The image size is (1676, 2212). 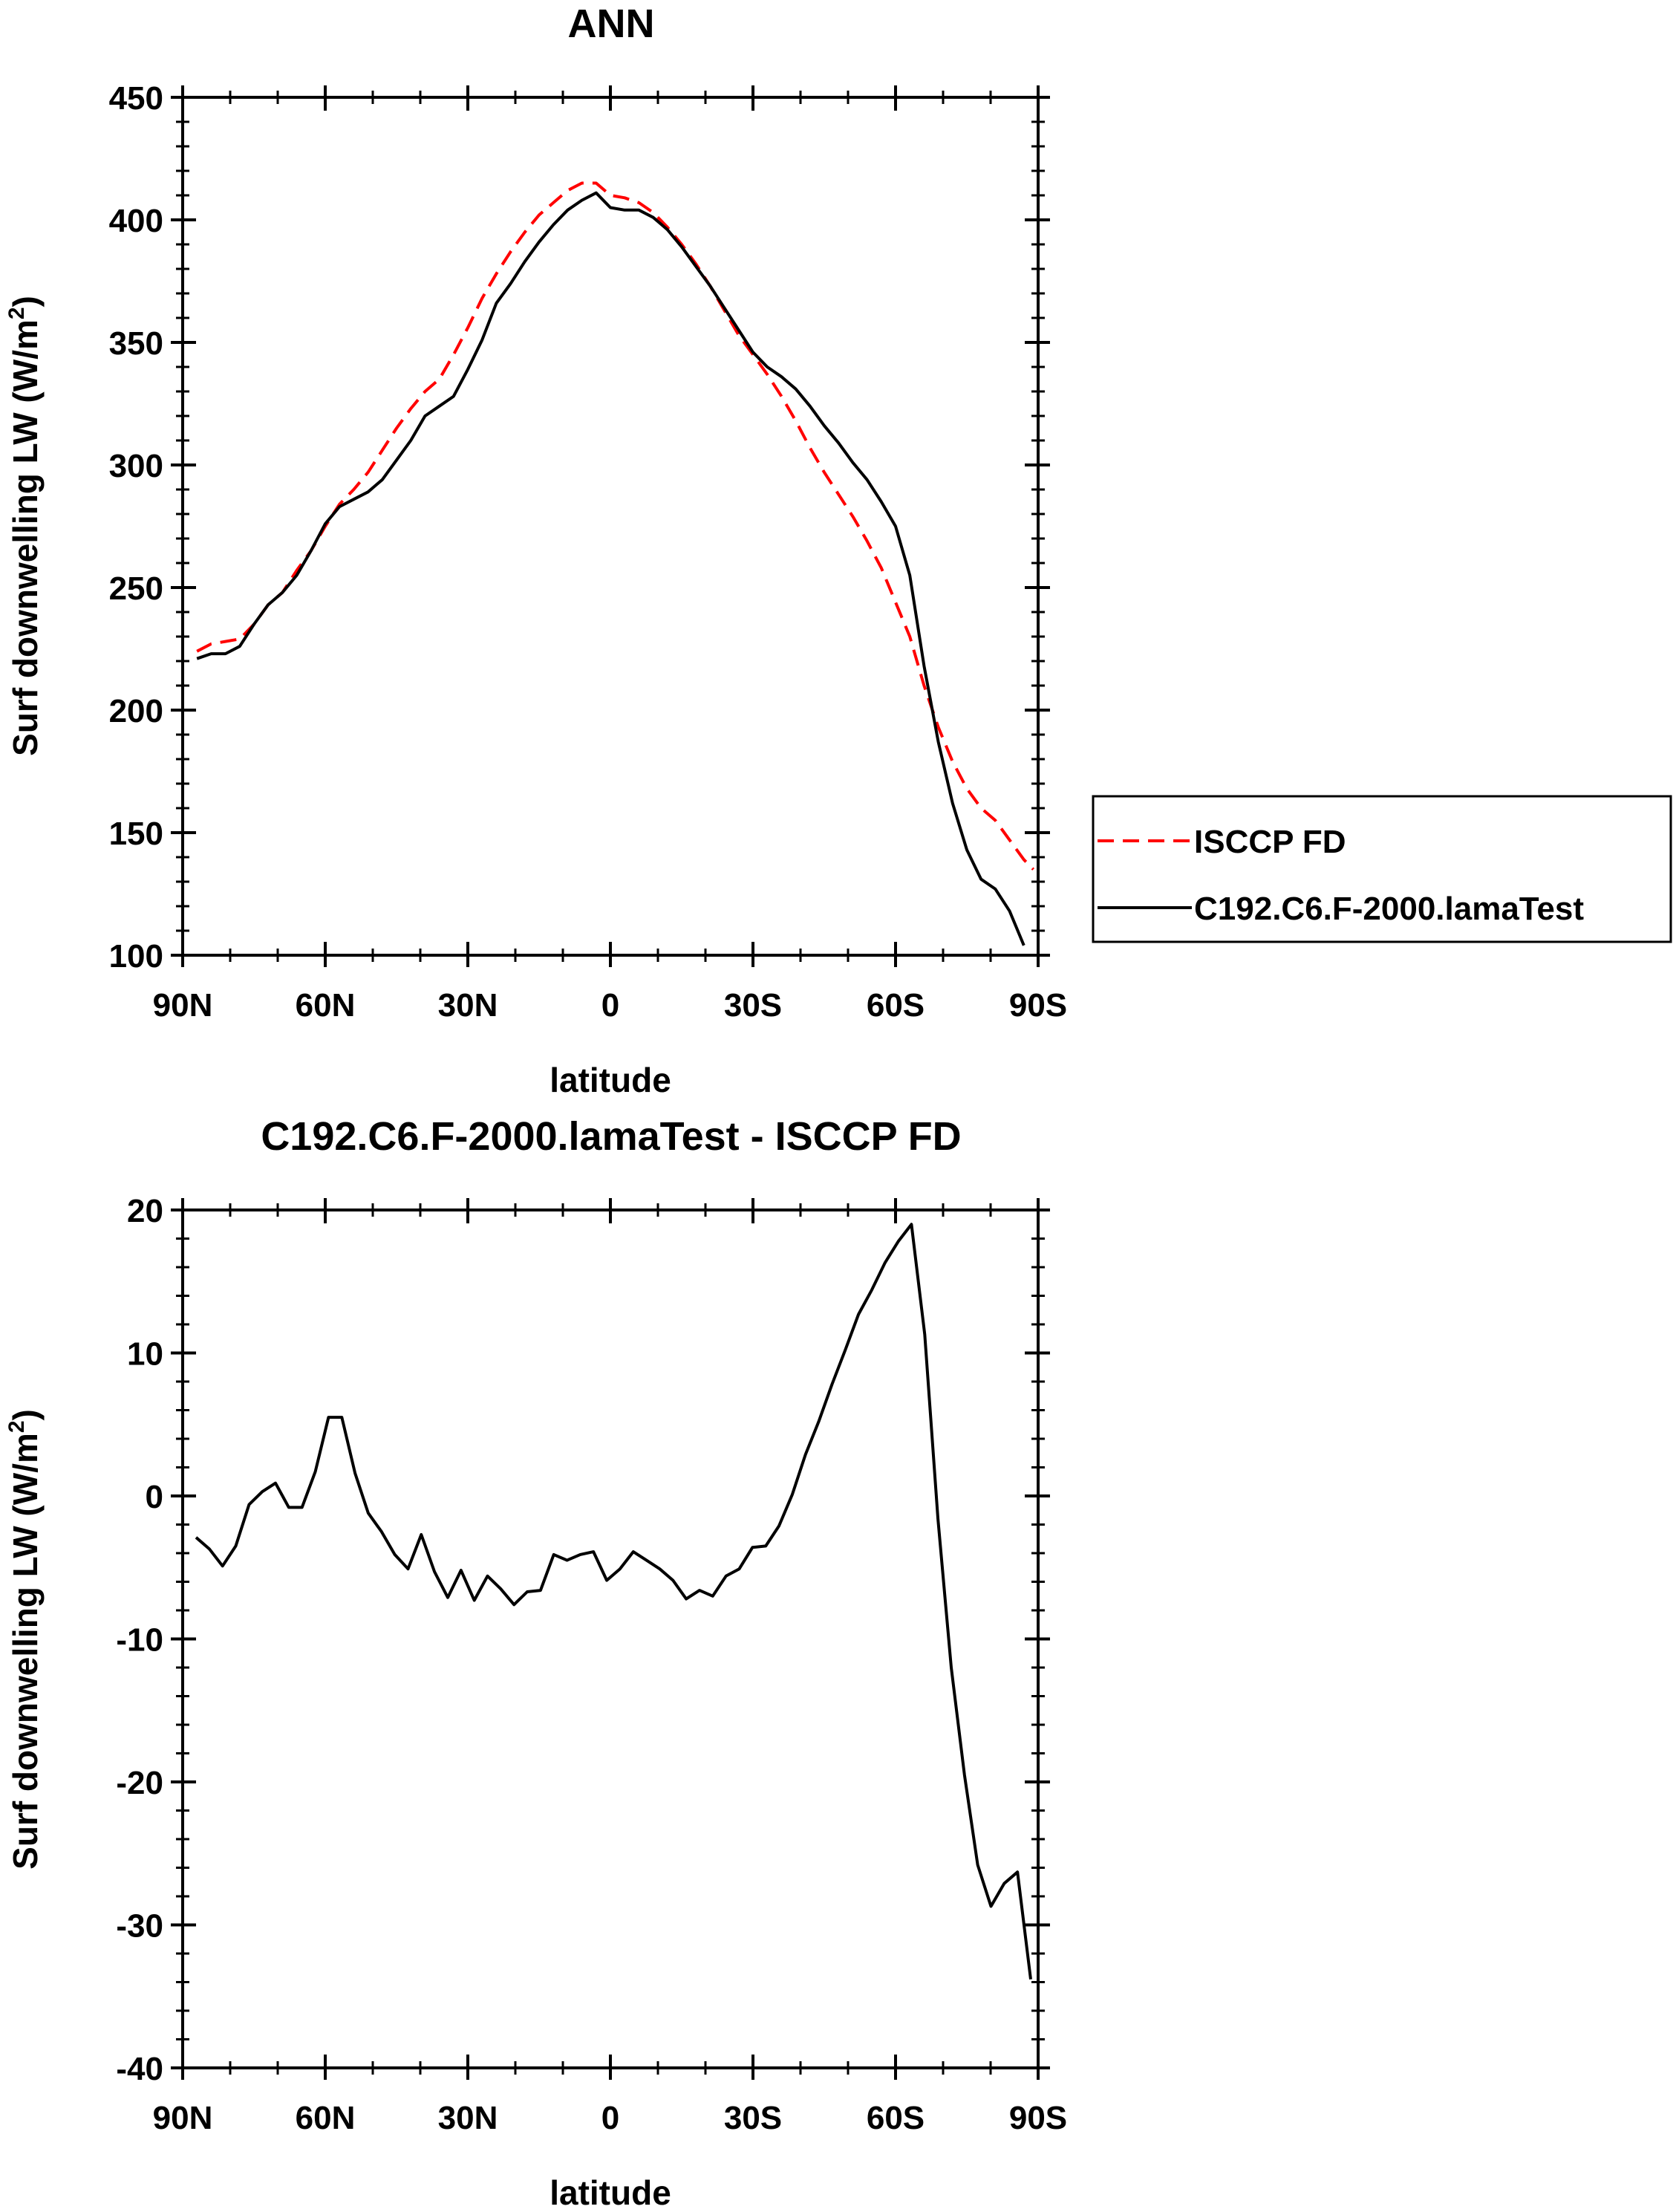 I want to click on bottom-x-tick-label: 90N, so click(x=183, y=2118).